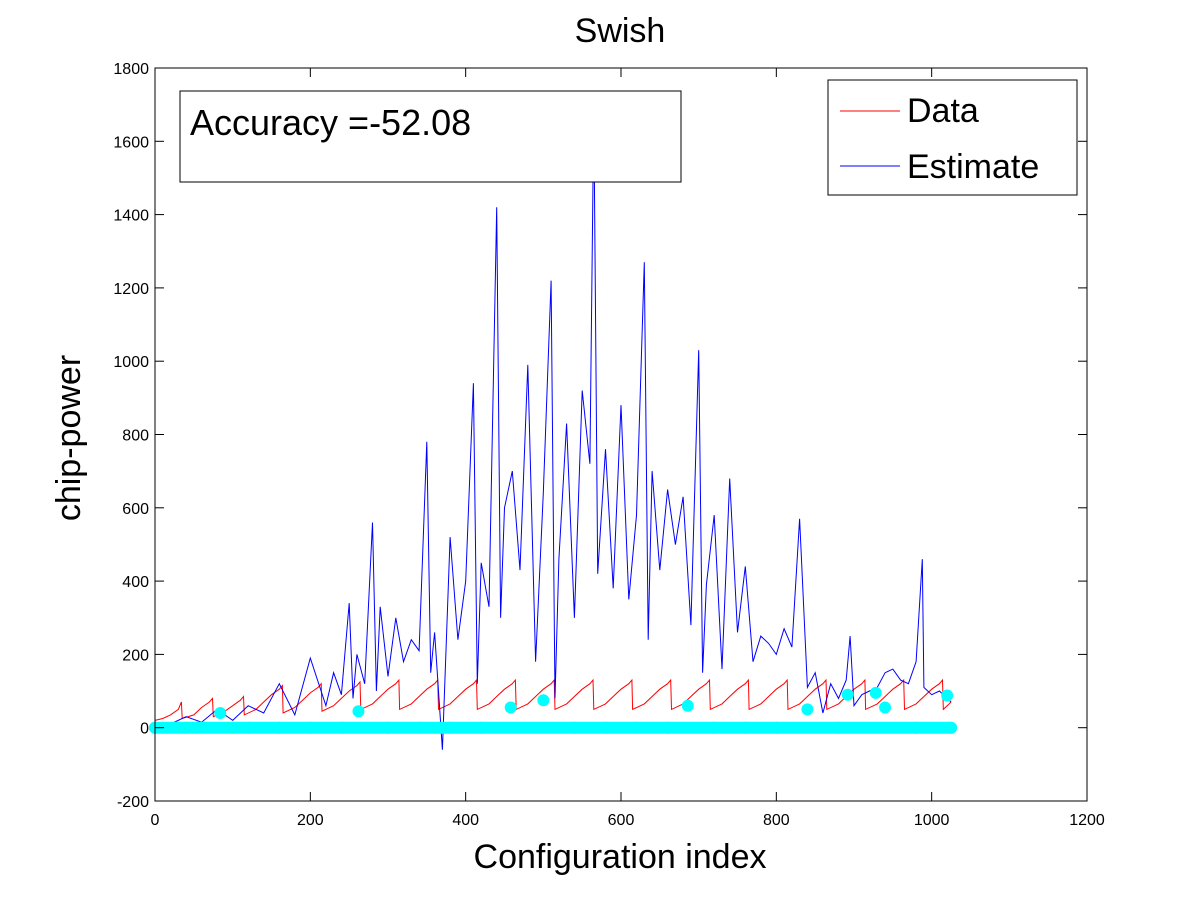 The image size is (1200, 900). Describe the element at coordinates (131, 142) in the screenshot. I see `y-tick-label: 1600` at that location.